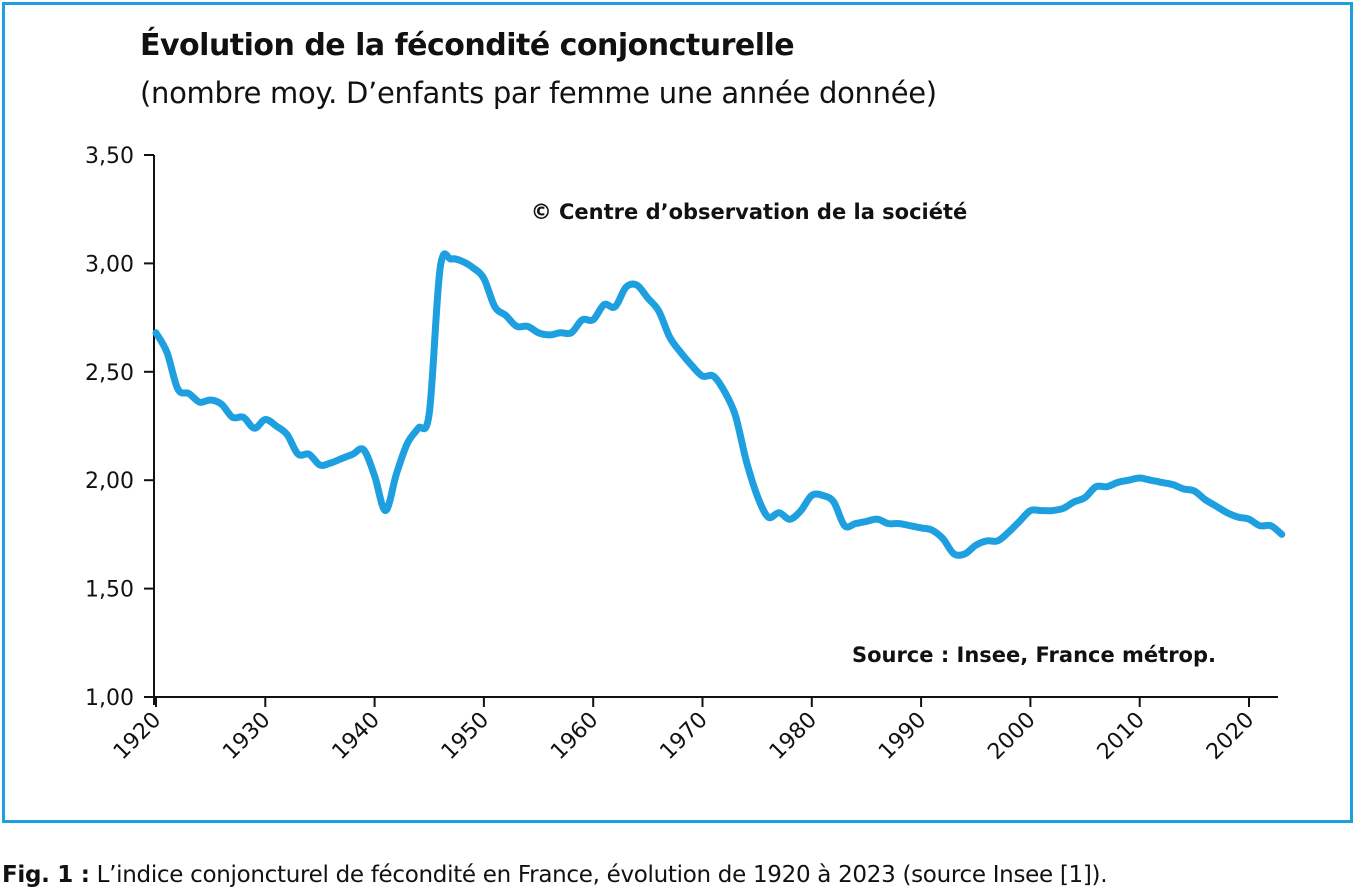 The width and height of the screenshot is (1359, 894). What do you see at coordinates (749, 212) in the screenshot?
I see `copyright-annotation: © Centre d’observation de la société` at bounding box center [749, 212].